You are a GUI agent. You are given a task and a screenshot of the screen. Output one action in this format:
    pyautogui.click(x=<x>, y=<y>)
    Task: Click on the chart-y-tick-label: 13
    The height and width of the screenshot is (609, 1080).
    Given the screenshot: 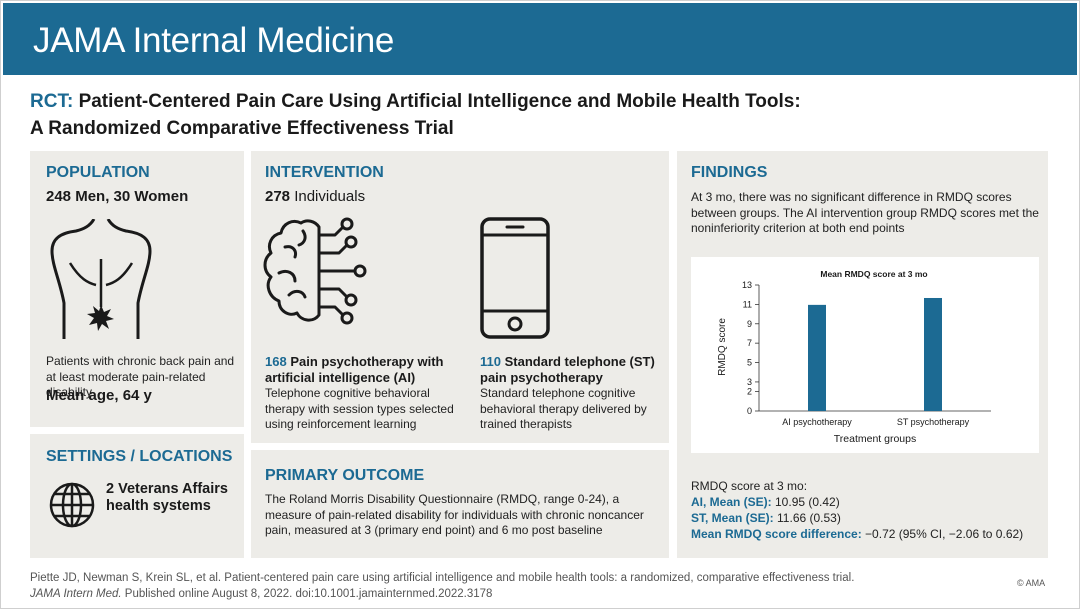 What is the action you would take?
    pyautogui.click(x=747, y=285)
    